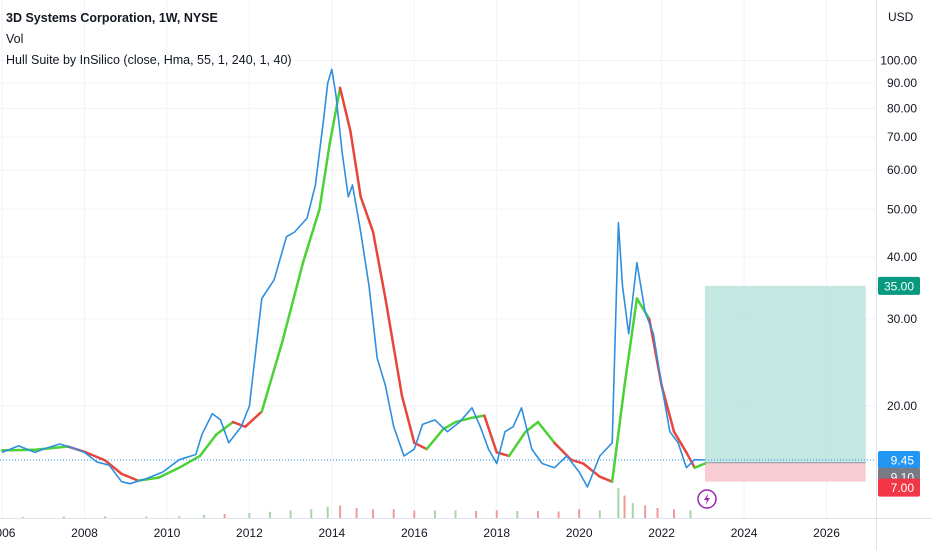 The width and height of the screenshot is (932, 550). I want to click on price-labels: 35.009.459.107.00, so click(899, 386).